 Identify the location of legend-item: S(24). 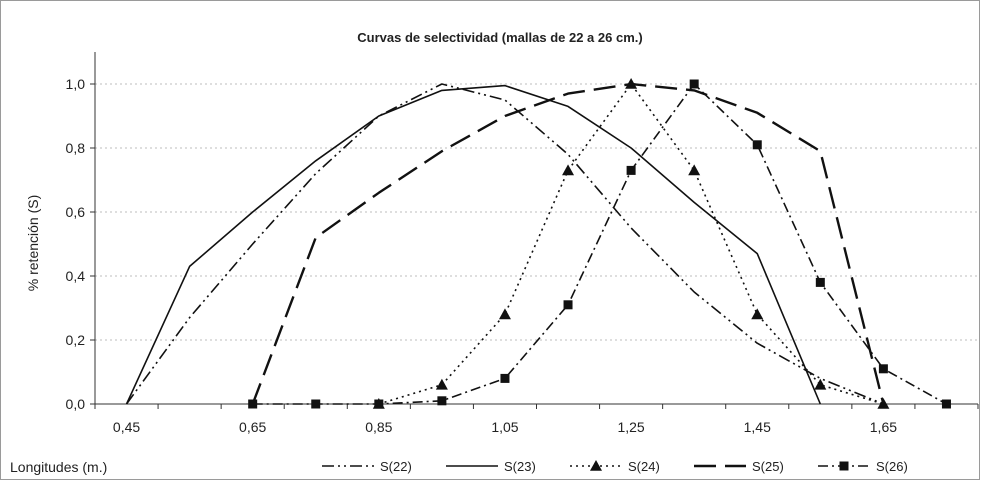
(615, 466).